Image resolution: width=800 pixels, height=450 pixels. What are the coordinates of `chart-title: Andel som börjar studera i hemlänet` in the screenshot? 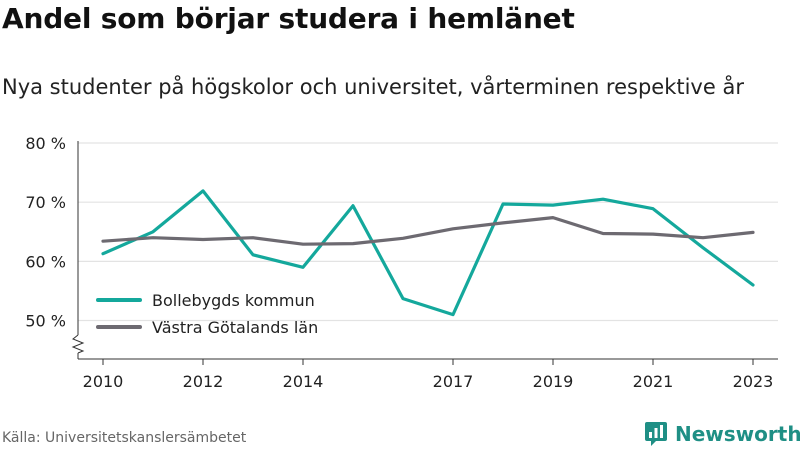 It's located at (288, 18).